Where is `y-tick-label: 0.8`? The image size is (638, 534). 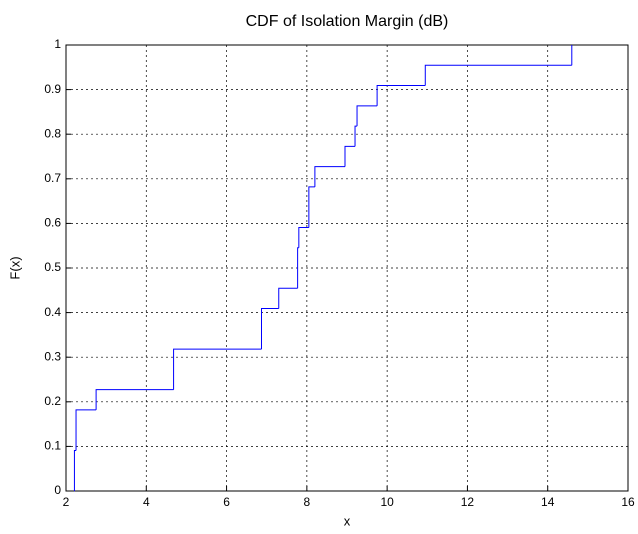
y-tick-label: 0.8 is located at coordinates (52, 133).